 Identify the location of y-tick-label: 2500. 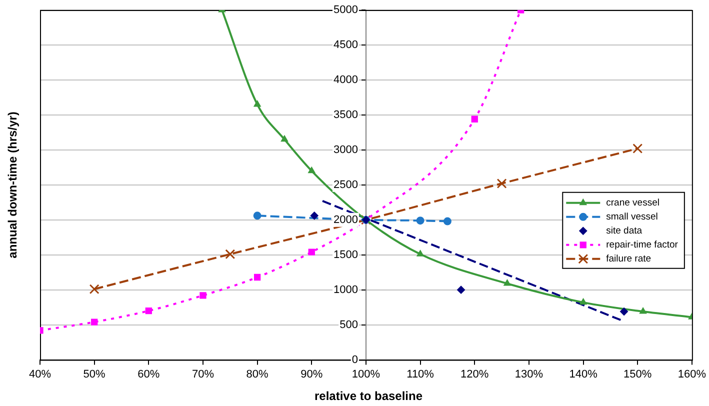
(345, 184).